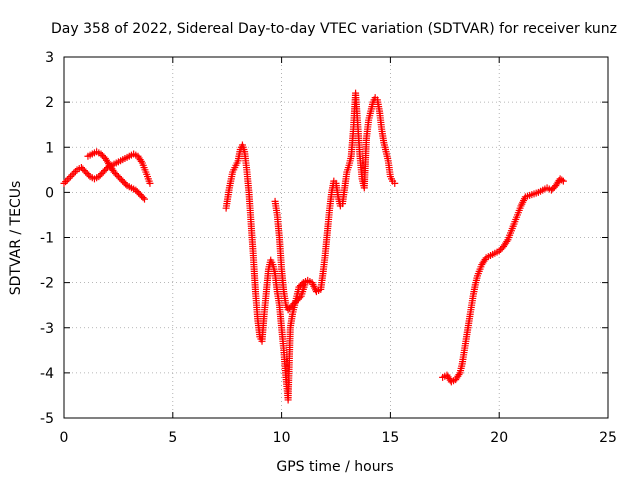 This screenshot has height=480, width=640. Describe the element at coordinates (64, 438) in the screenshot. I see `x-tick-label: 0` at that location.